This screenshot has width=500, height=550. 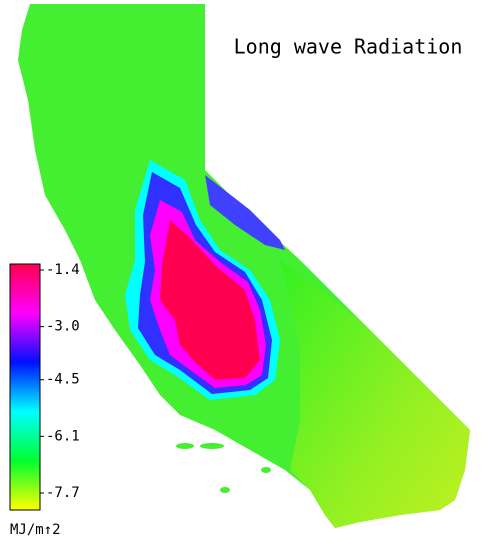 I want to click on colorbar-tick-label: -7.7, so click(x=63, y=493).